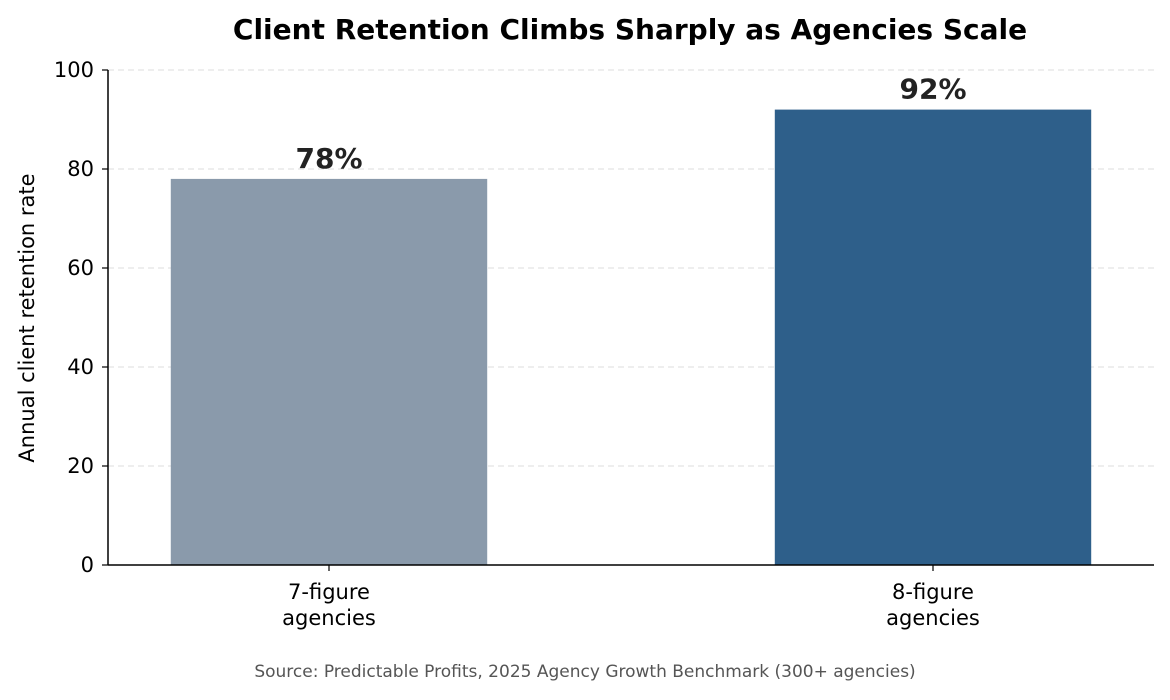 This screenshot has height=700, width=1170. Describe the element at coordinates (329, 592) in the screenshot. I see `x-tick-label: 7-figure` at that location.